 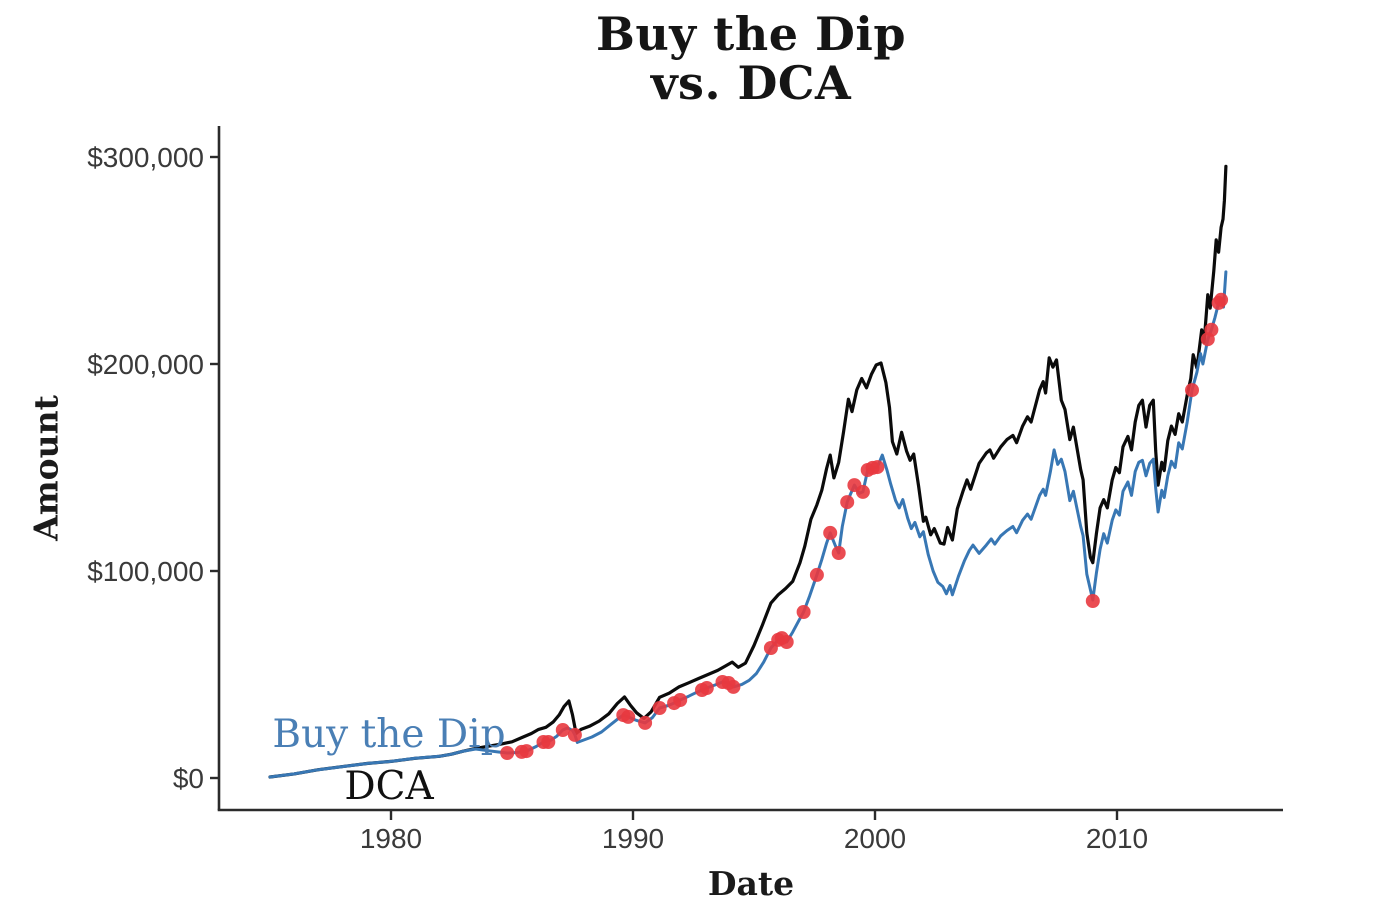 What do you see at coordinates (751, 883) in the screenshot?
I see `x-axis-title: Date` at bounding box center [751, 883].